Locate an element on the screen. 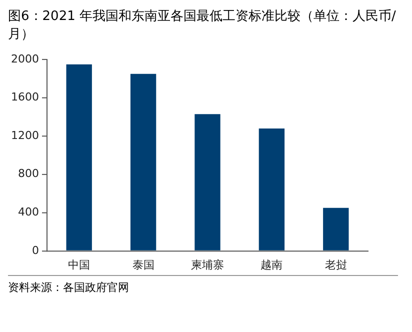  y-tick-label: 800 is located at coordinates (29, 173).